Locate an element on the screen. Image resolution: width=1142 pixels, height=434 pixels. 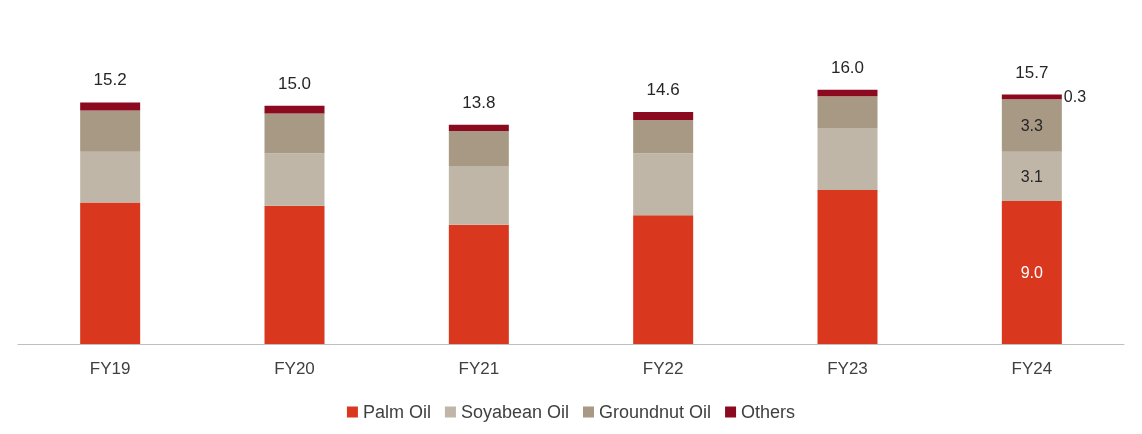
x-tick-label: FY19 is located at coordinates (110, 368).